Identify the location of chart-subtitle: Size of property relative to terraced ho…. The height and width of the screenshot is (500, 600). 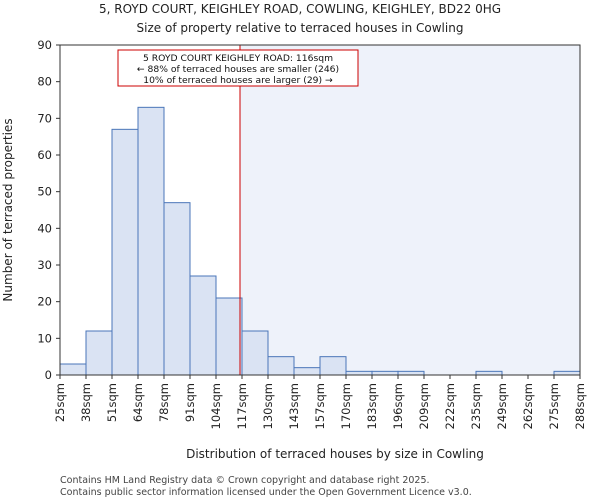
(300, 28).